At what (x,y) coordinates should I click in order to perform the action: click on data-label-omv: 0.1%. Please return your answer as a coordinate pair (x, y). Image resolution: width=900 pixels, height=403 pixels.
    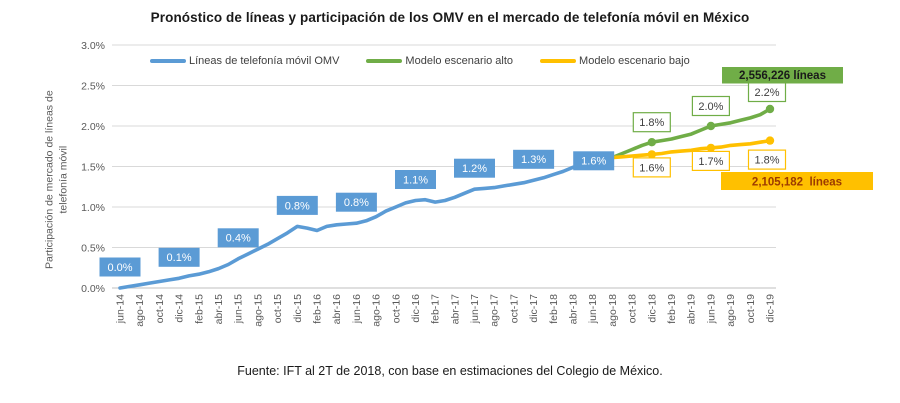
    Looking at the image, I should click on (179, 258).